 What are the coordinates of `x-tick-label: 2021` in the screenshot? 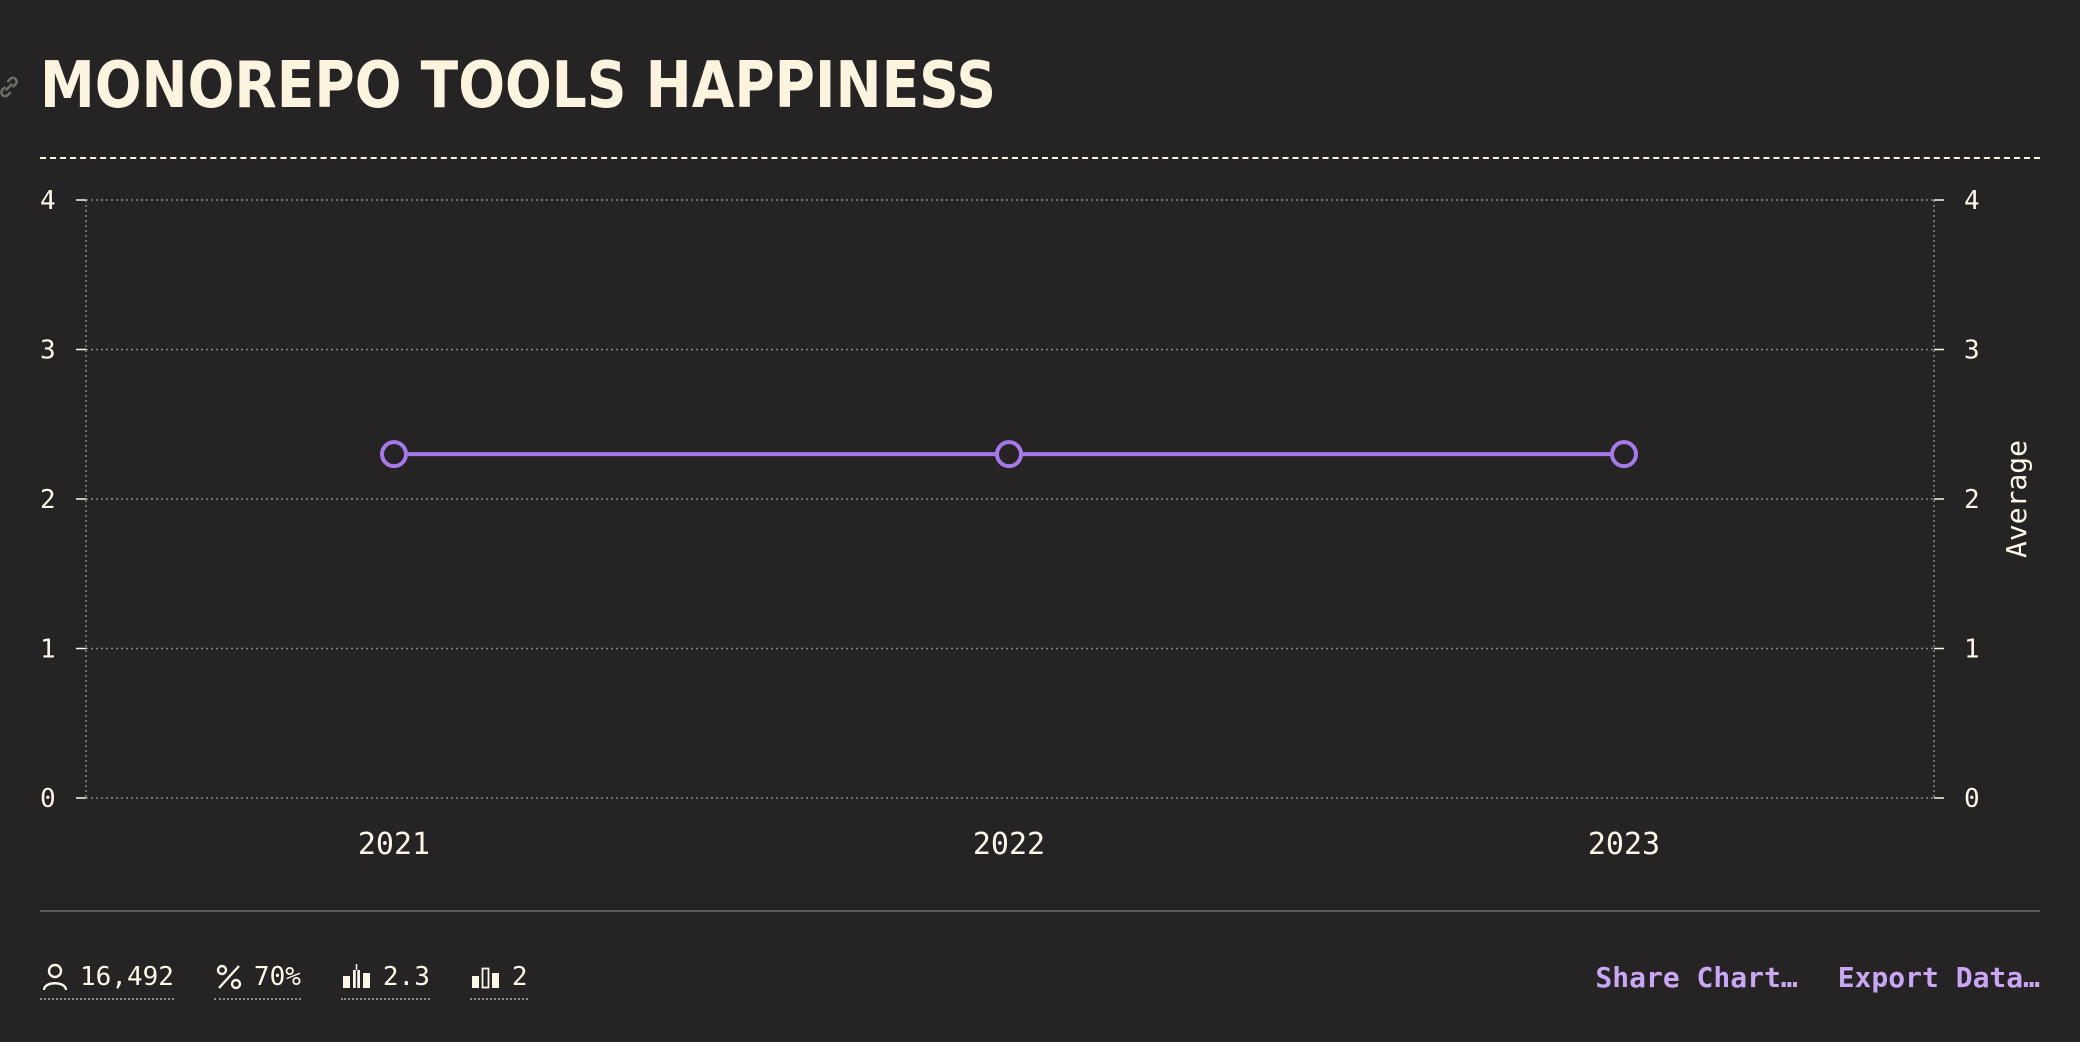 It's located at (394, 844).